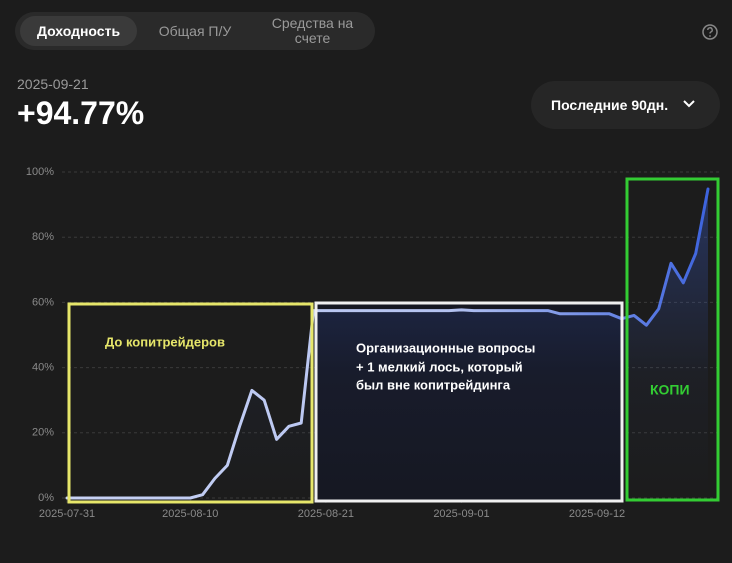 The width and height of the screenshot is (732, 563). I want to click on y-tick-label: 60%, so click(43, 302).